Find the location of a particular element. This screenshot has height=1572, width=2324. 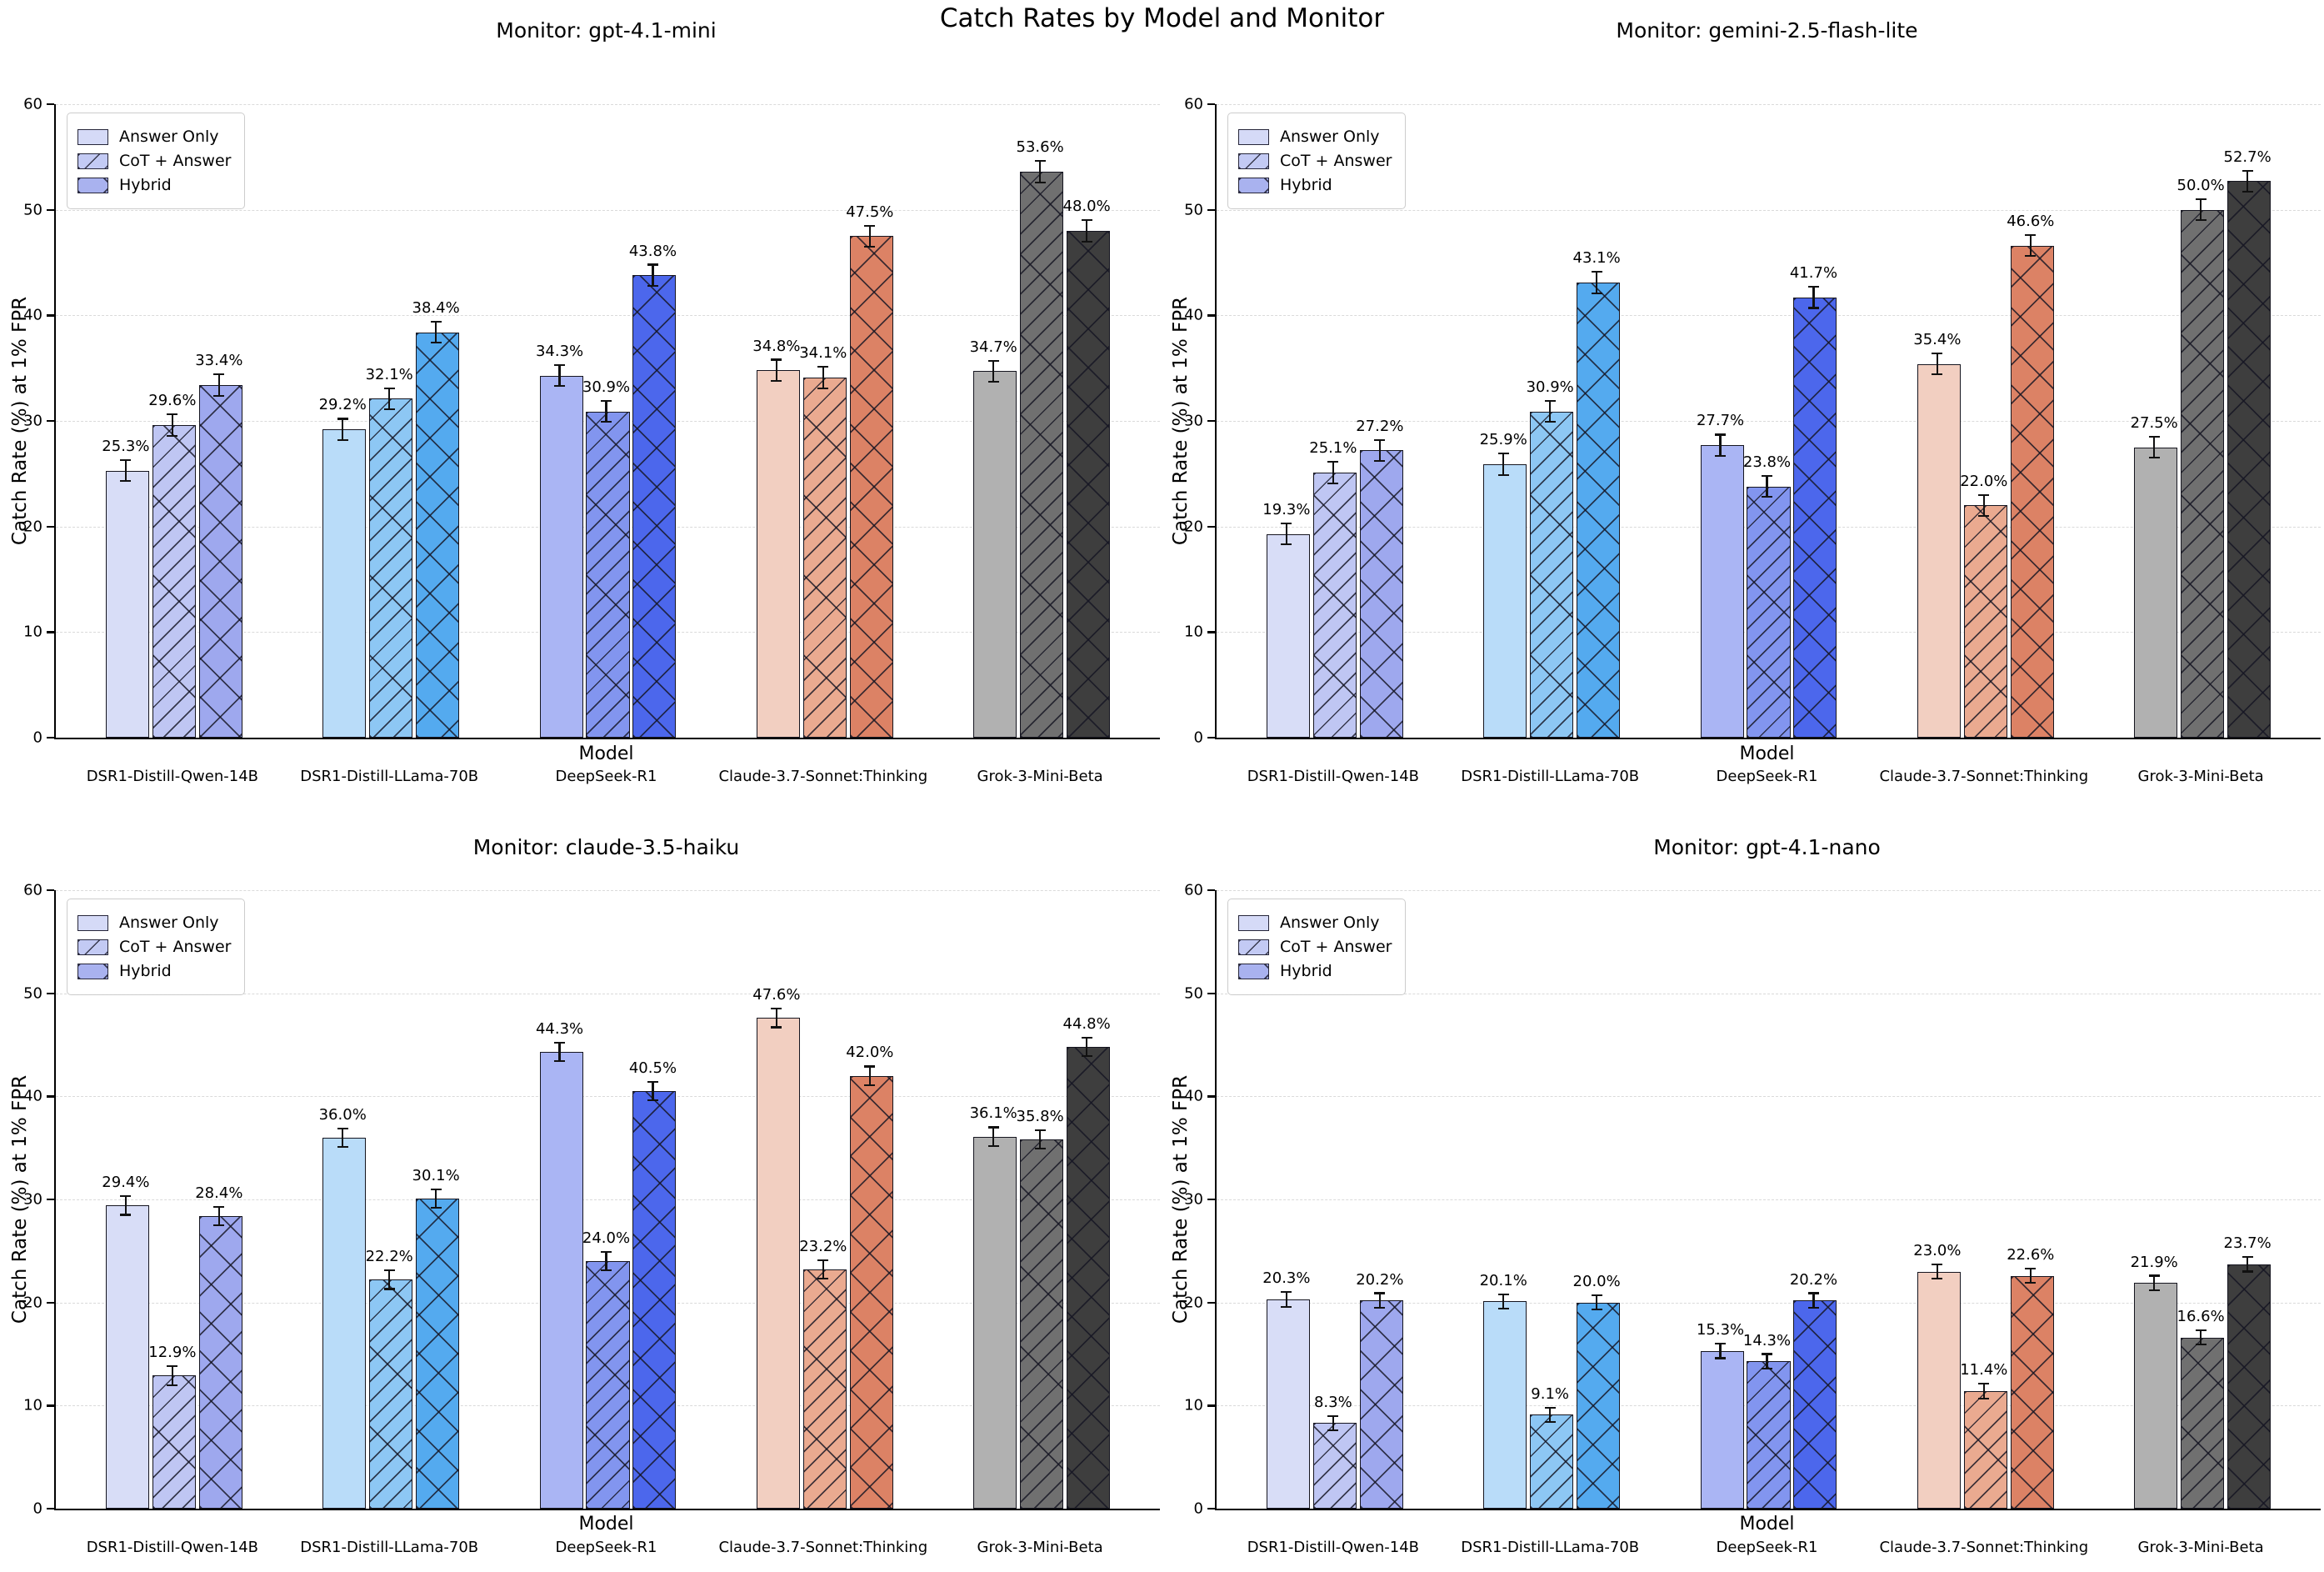

x-tick-label: DSR1-Distill-Qwen-14B is located at coordinates (1333, 776).